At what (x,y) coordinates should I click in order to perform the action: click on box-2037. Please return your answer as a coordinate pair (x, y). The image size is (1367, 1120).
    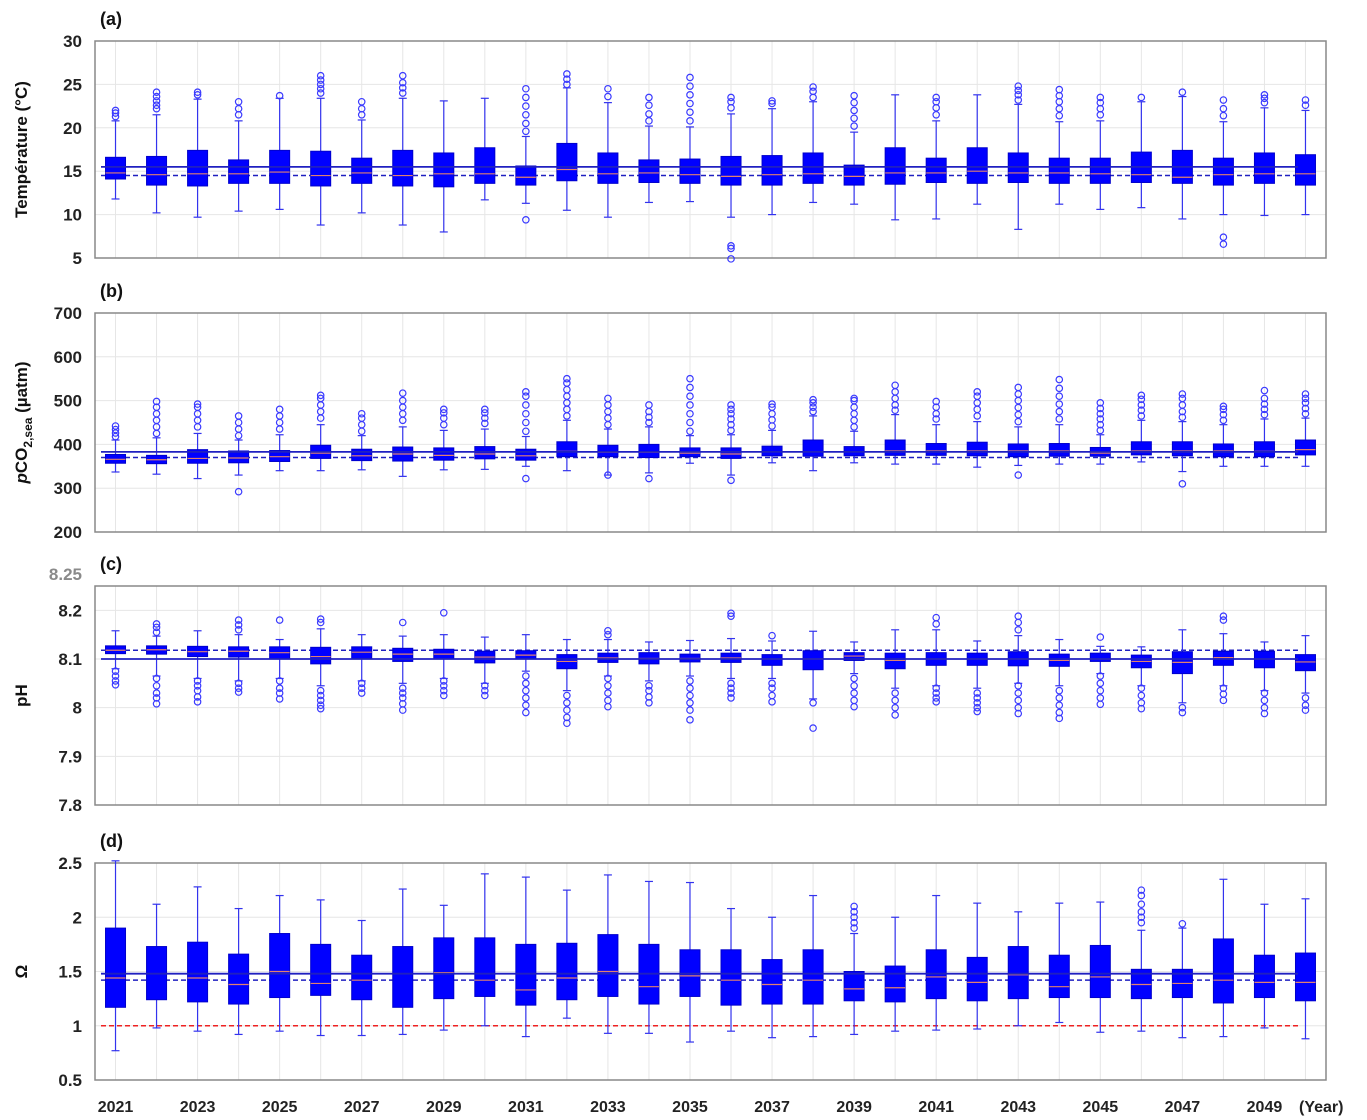
    Looking at the image, I should click on (772, 432).